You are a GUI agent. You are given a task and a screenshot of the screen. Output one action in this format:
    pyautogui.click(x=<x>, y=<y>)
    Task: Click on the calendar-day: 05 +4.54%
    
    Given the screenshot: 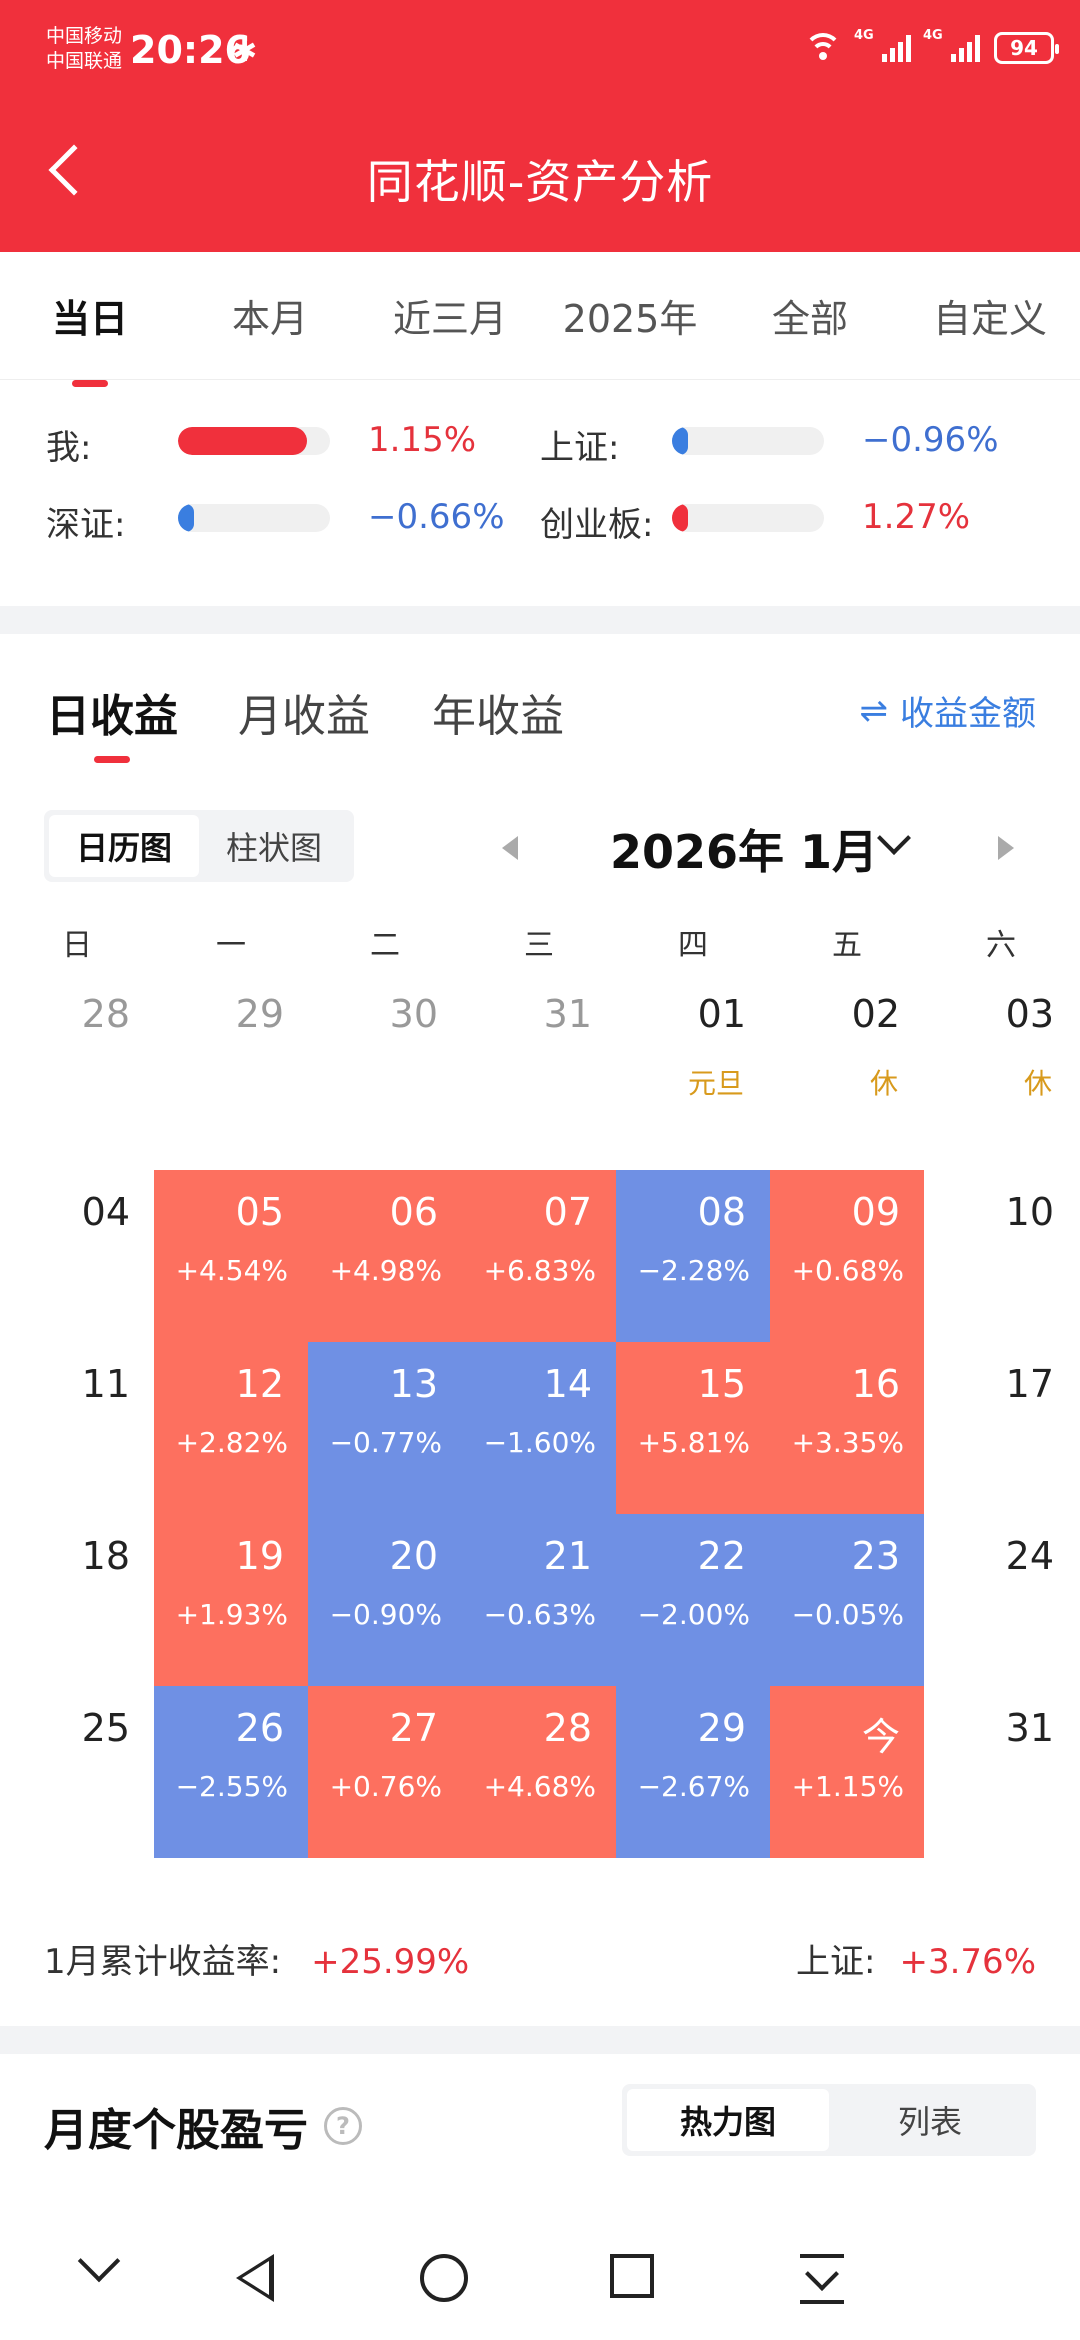 What is the action you would take?
    pyautogui.click(x=231, y=1256)
    